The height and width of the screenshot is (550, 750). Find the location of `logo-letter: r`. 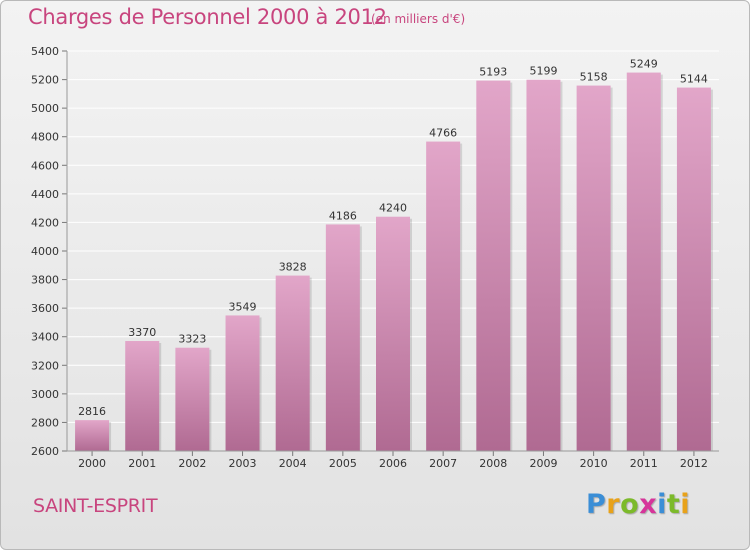

logo-letter: r is located at coordinates (613, 504).